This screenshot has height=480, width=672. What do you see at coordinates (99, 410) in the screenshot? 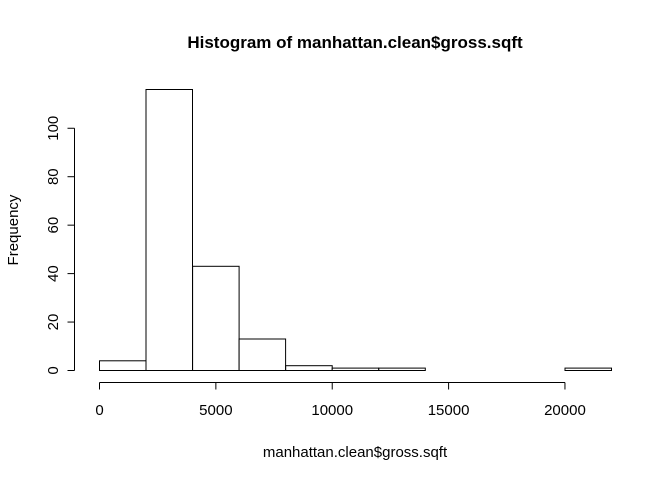
I see `x-tick-label: 0` at bounding box center [99, 410].